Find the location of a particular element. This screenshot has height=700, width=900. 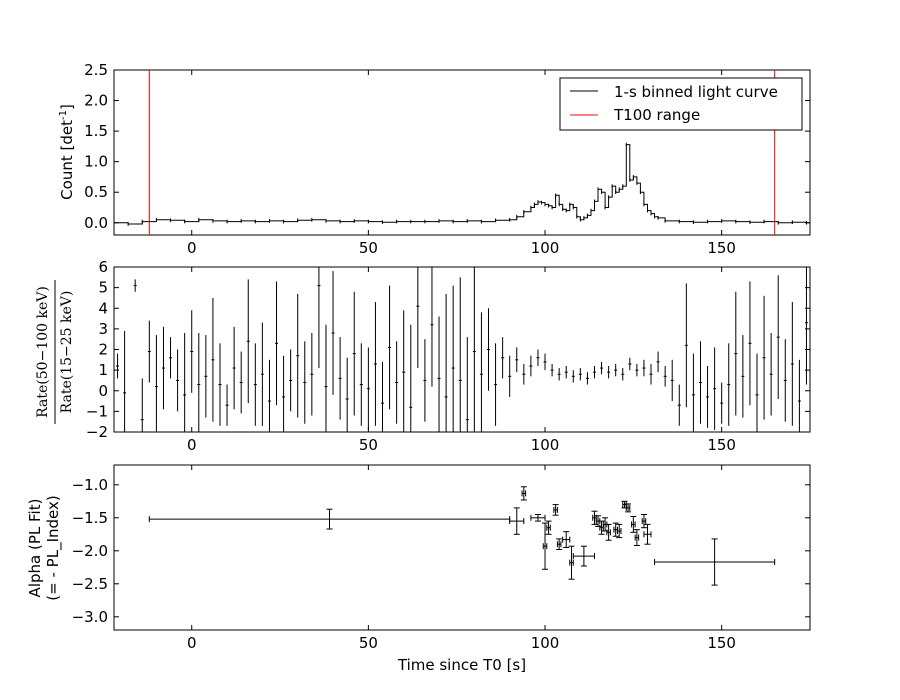

legend-label-light-curve: 1-s binned light curve is located at coordinates (696, 92).